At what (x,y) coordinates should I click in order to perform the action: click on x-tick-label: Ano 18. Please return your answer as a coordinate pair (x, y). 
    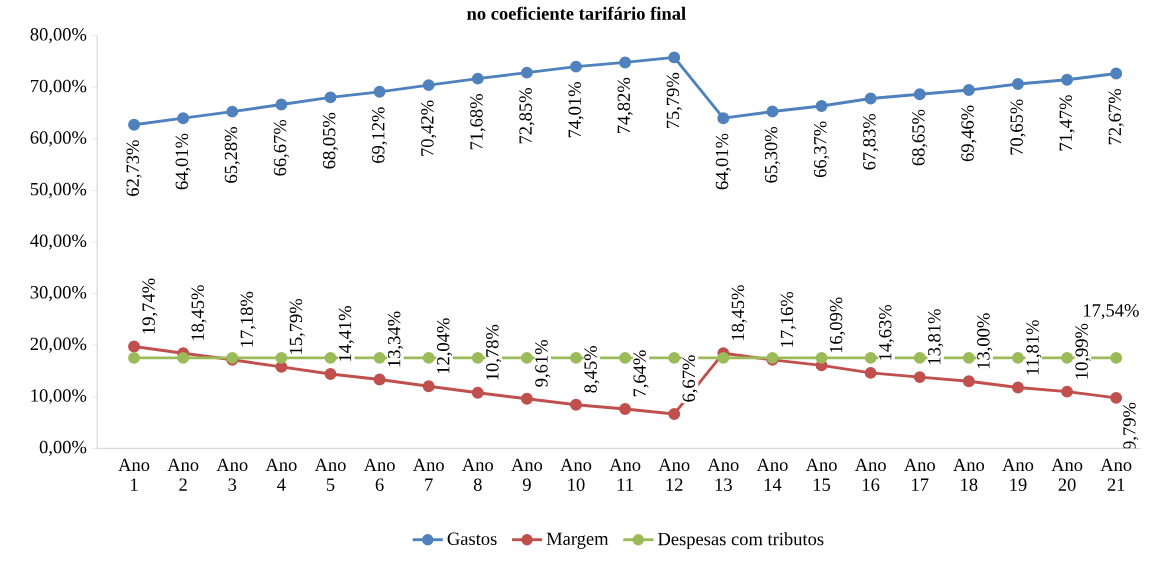
    Looking at the image, I should click on (969, 474).